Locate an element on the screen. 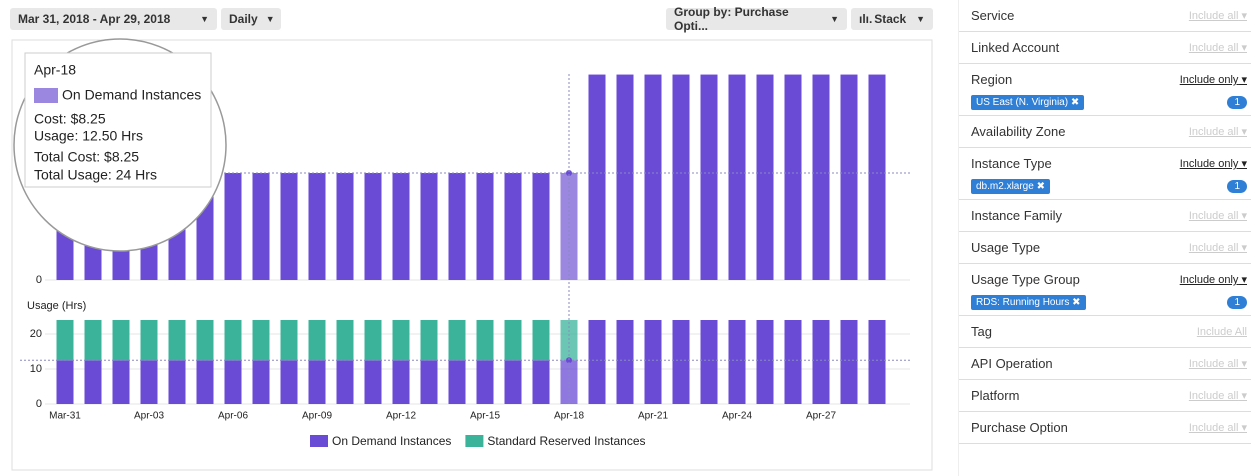 This screenshot has width=1260, height=476. filter-selection: db.m2.xlarge ✖ 1 is located at coordinates (1109, 186).